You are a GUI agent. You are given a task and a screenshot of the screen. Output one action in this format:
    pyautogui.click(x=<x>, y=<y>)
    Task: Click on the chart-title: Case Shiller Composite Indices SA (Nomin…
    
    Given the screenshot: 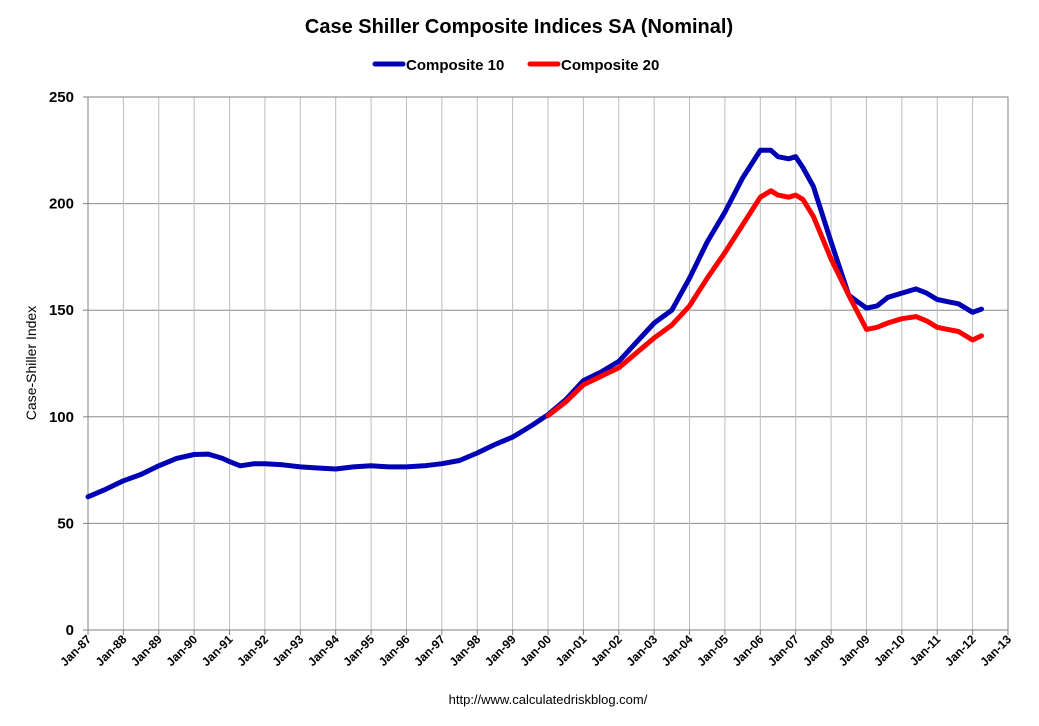 What is the action you would take?
    pyautogui.click(x=519, y=27)
    